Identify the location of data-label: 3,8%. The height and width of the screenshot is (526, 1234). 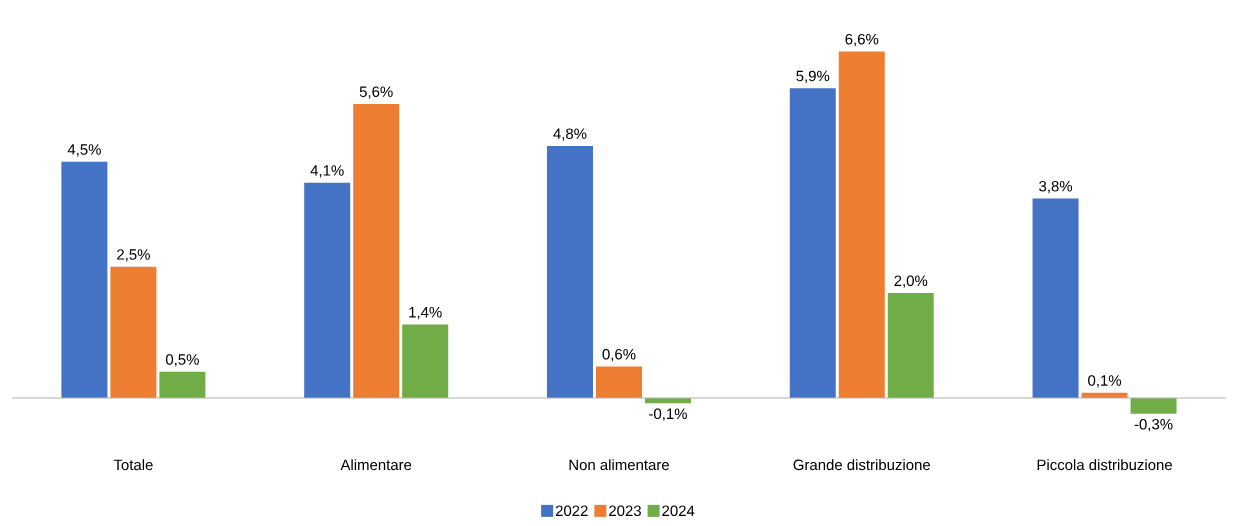
(1056, 187).